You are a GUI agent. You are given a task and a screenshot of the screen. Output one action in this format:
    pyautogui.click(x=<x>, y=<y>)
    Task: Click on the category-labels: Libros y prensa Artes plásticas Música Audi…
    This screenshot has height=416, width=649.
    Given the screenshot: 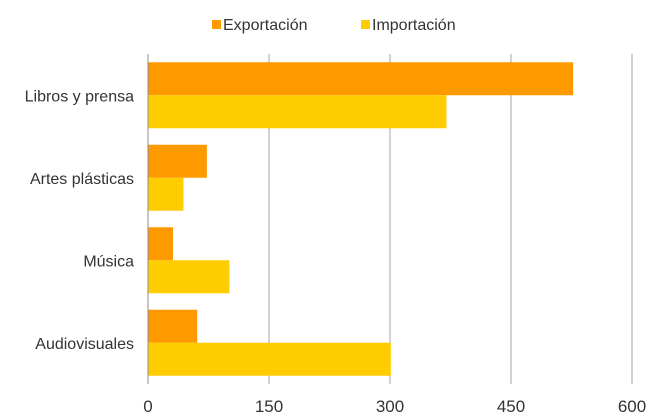 What is the action you would take?
    pyautogui.click(x=79, y=220)
    